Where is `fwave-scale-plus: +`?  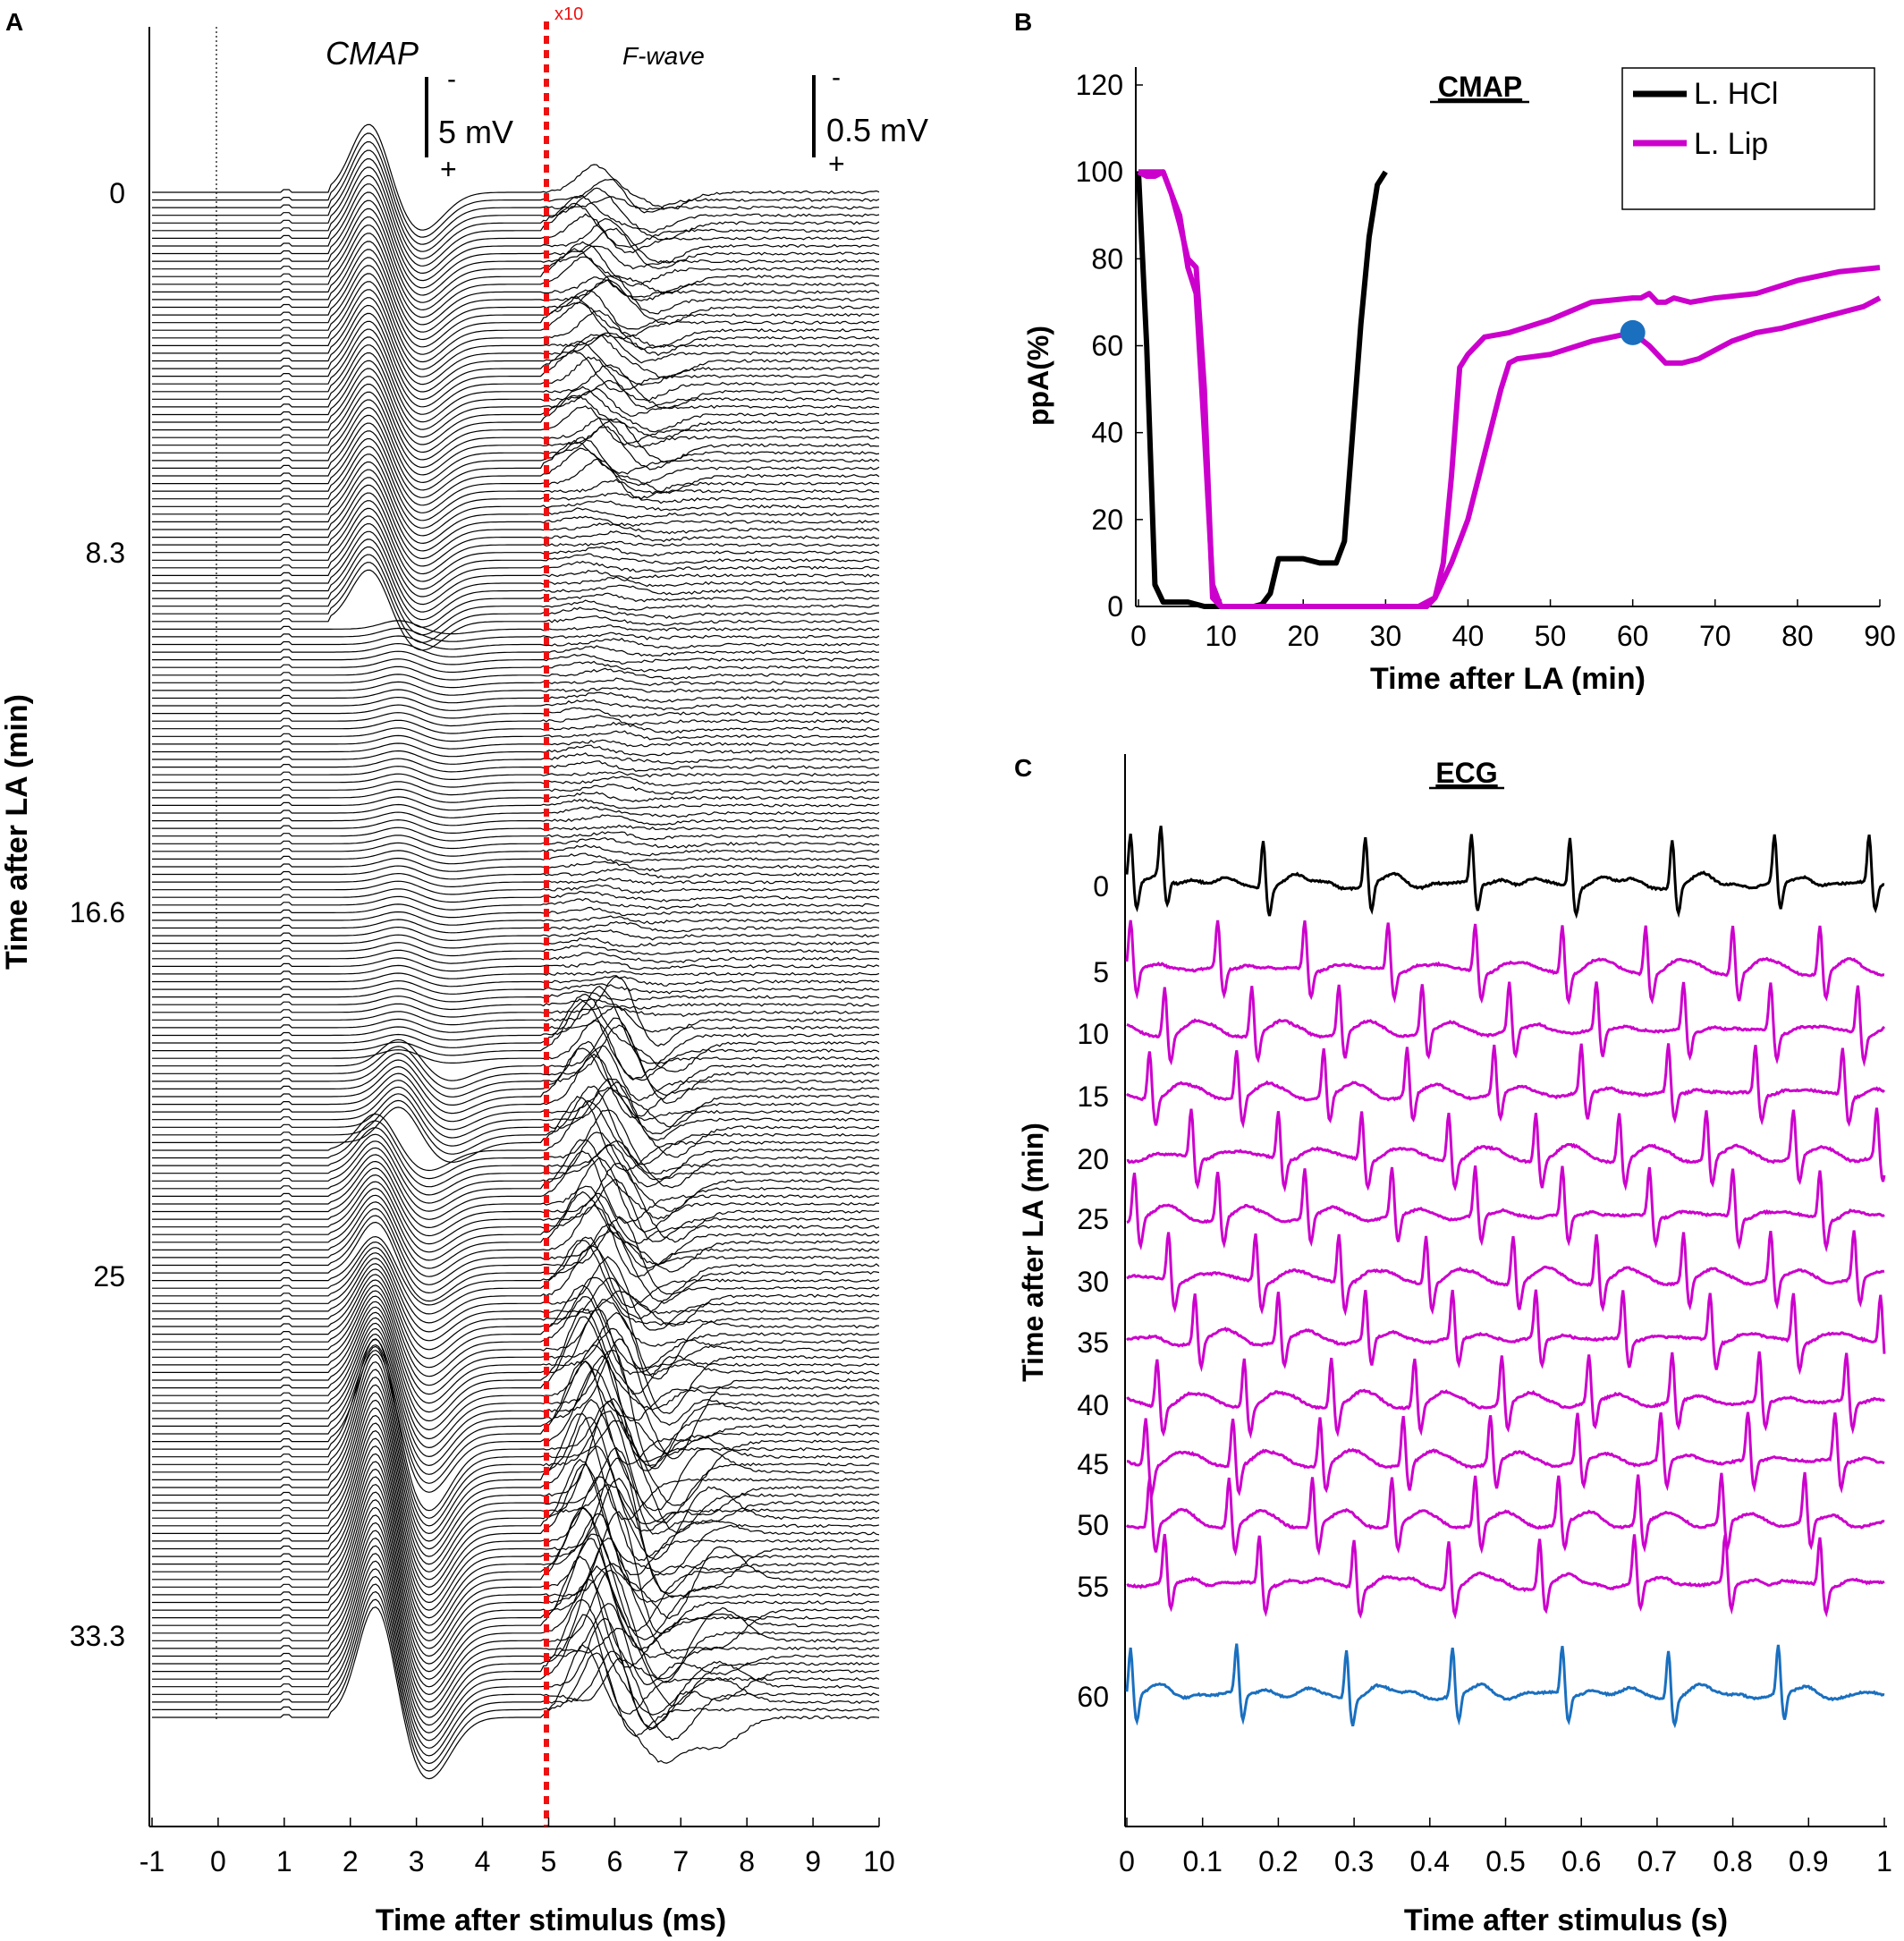 fwave-scale-plus: + is located at coordinates (836, 164).